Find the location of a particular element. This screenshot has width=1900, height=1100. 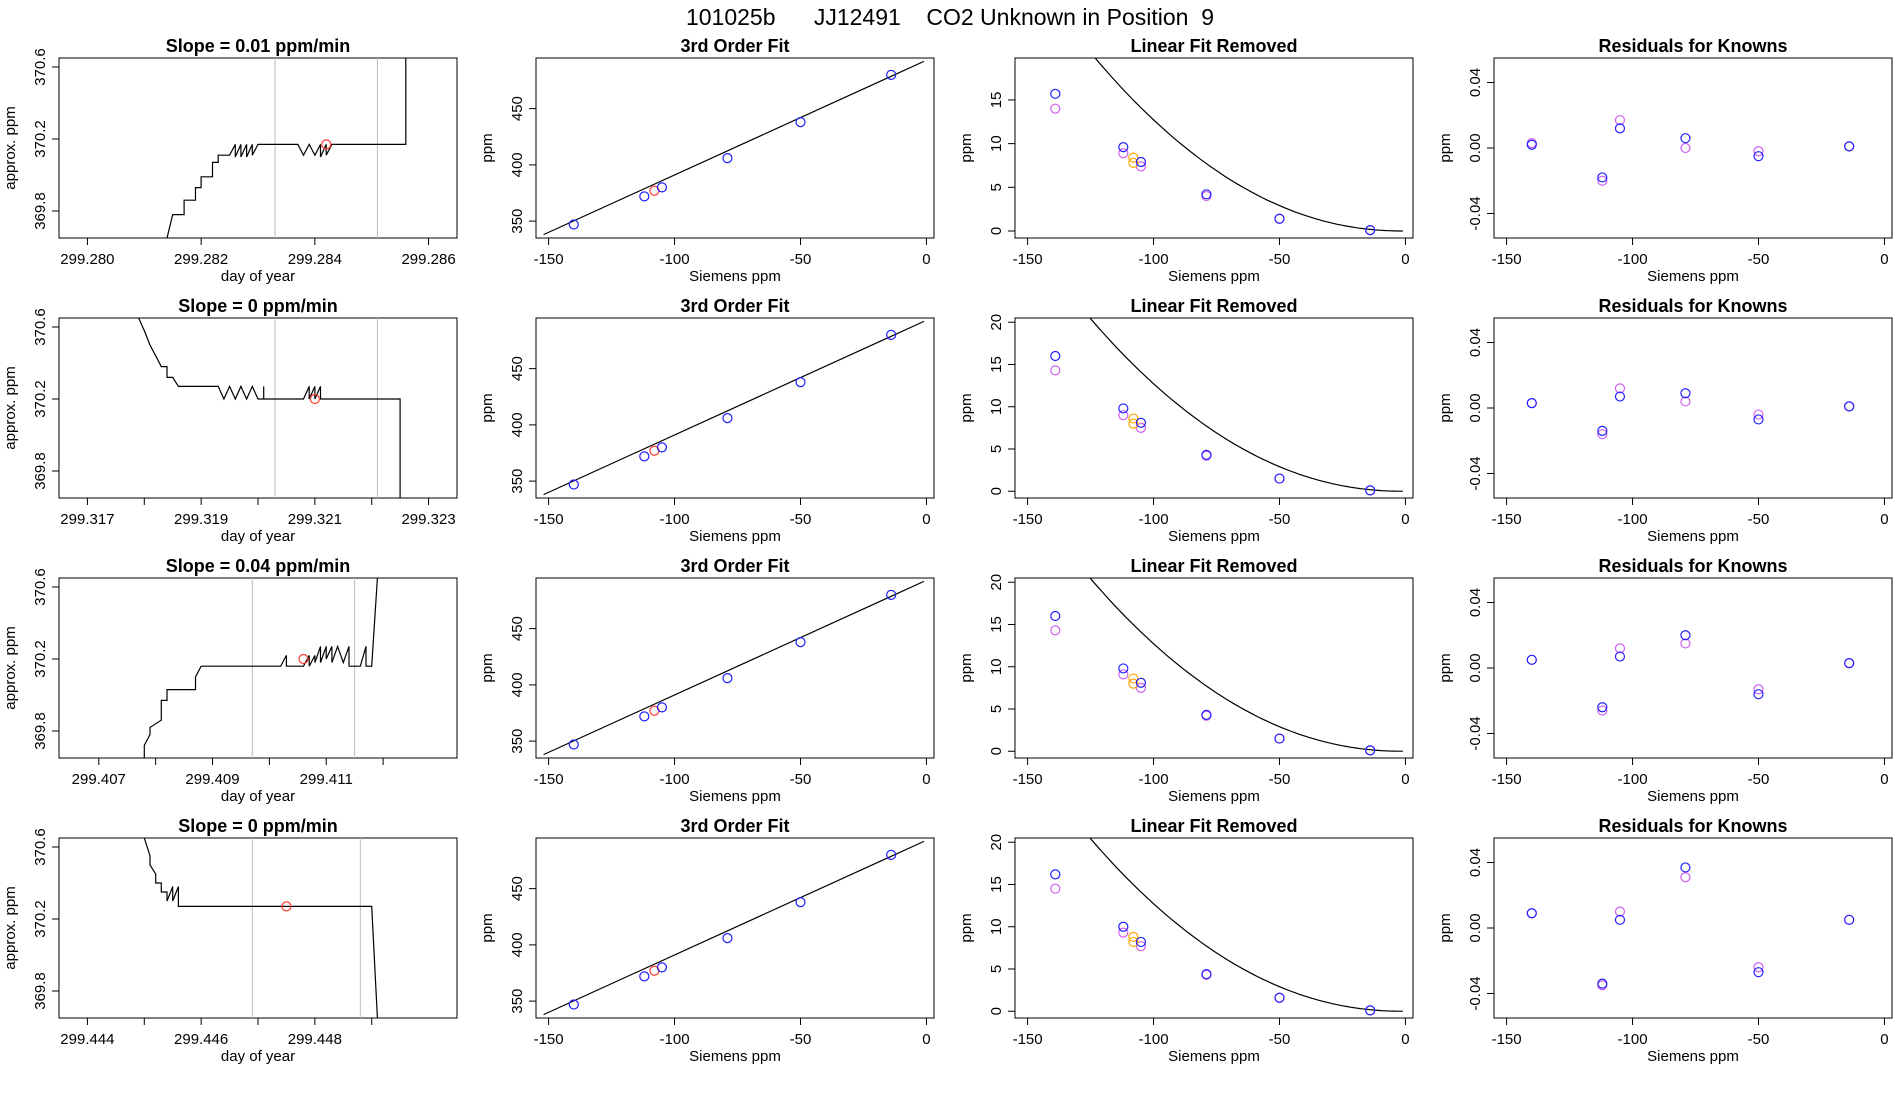

y-tick-label: 15 is located at coordinates (996, 100).